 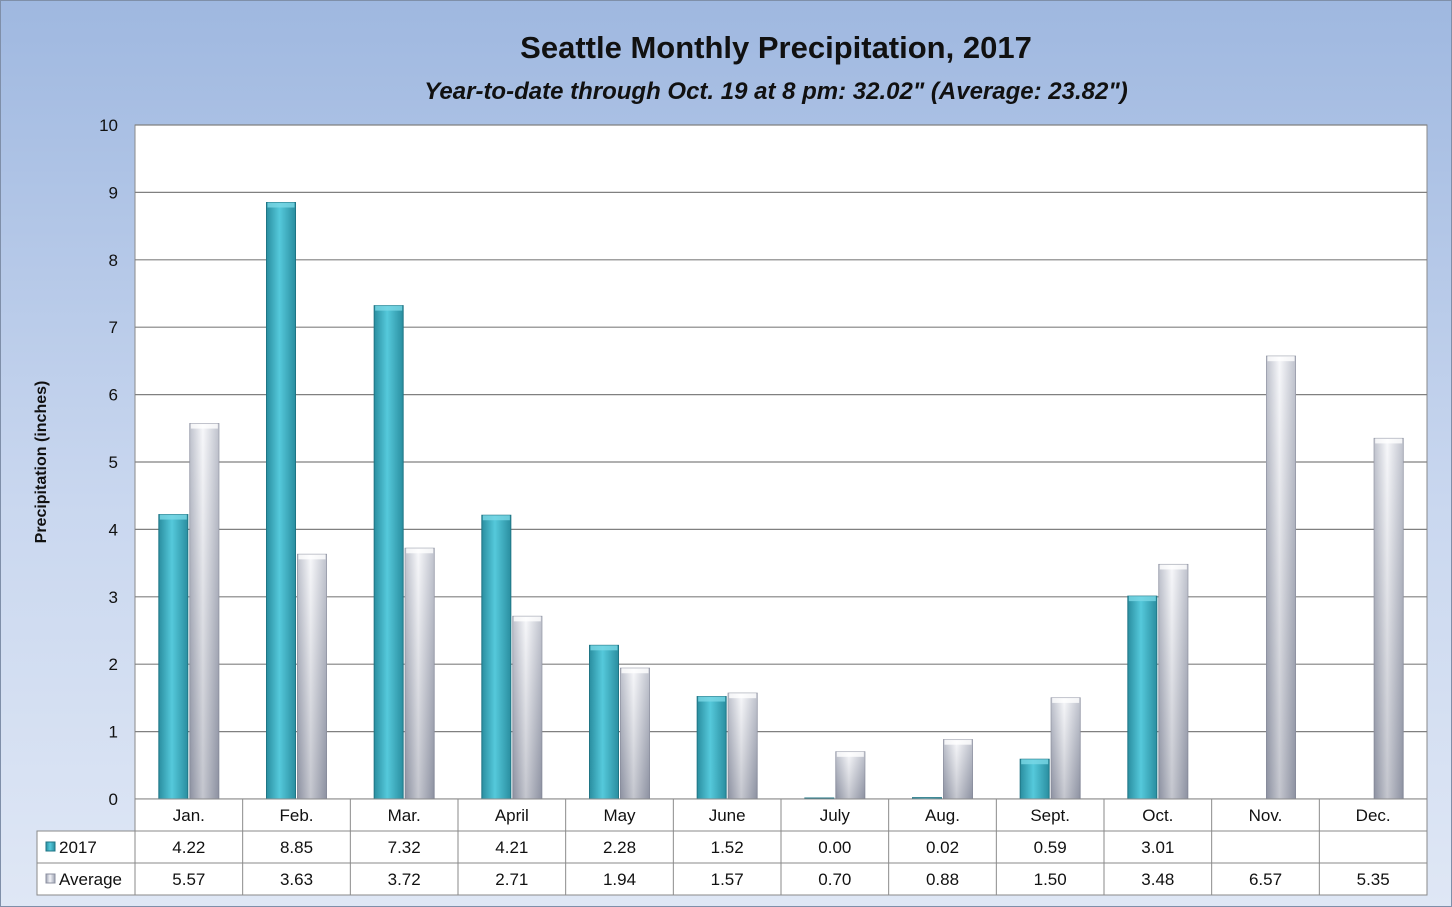 What do you see at coordinates (942, 847) in the screenshot?
I see `data-label: 0.02` at bounding box center [942, 847].